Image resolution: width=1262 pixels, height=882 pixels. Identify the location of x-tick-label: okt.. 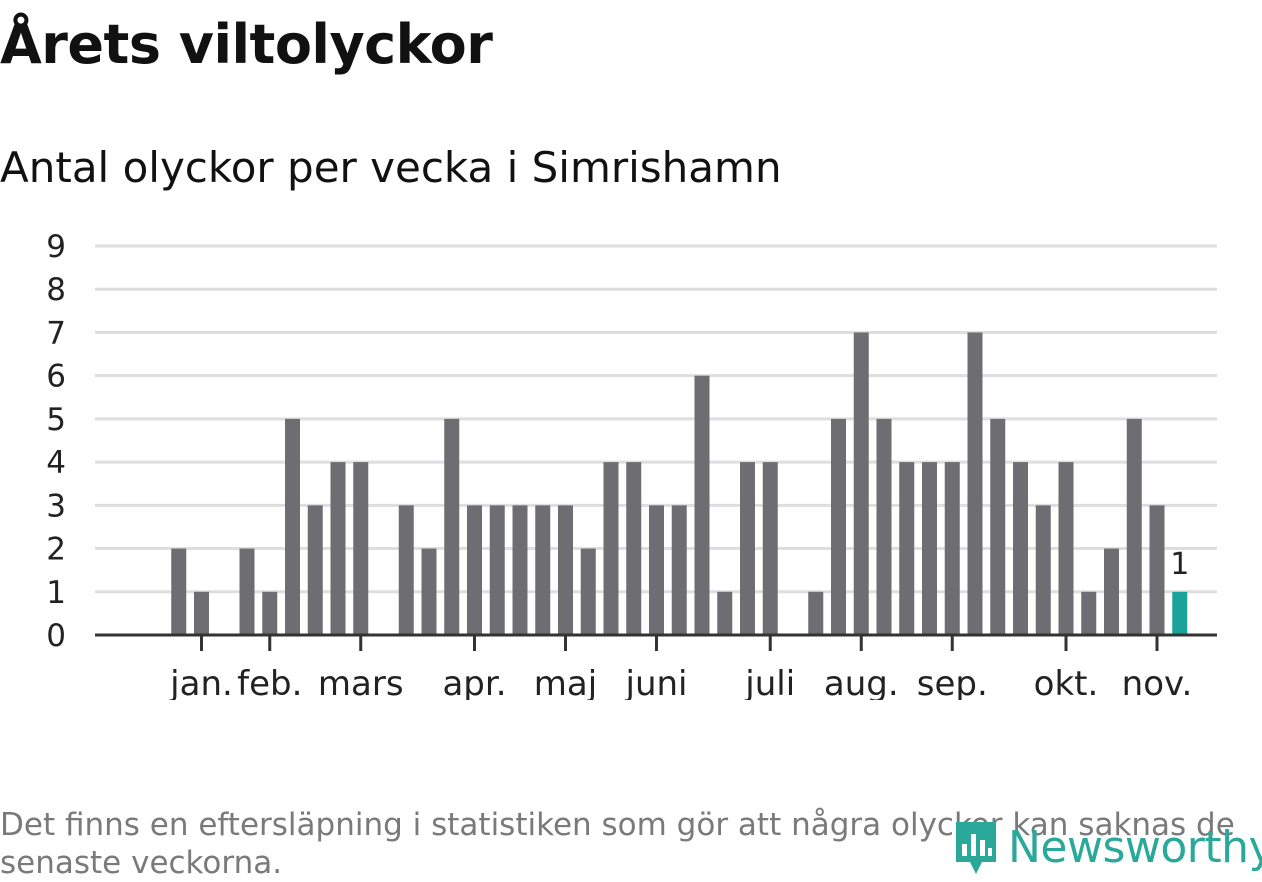
(1066, 682).